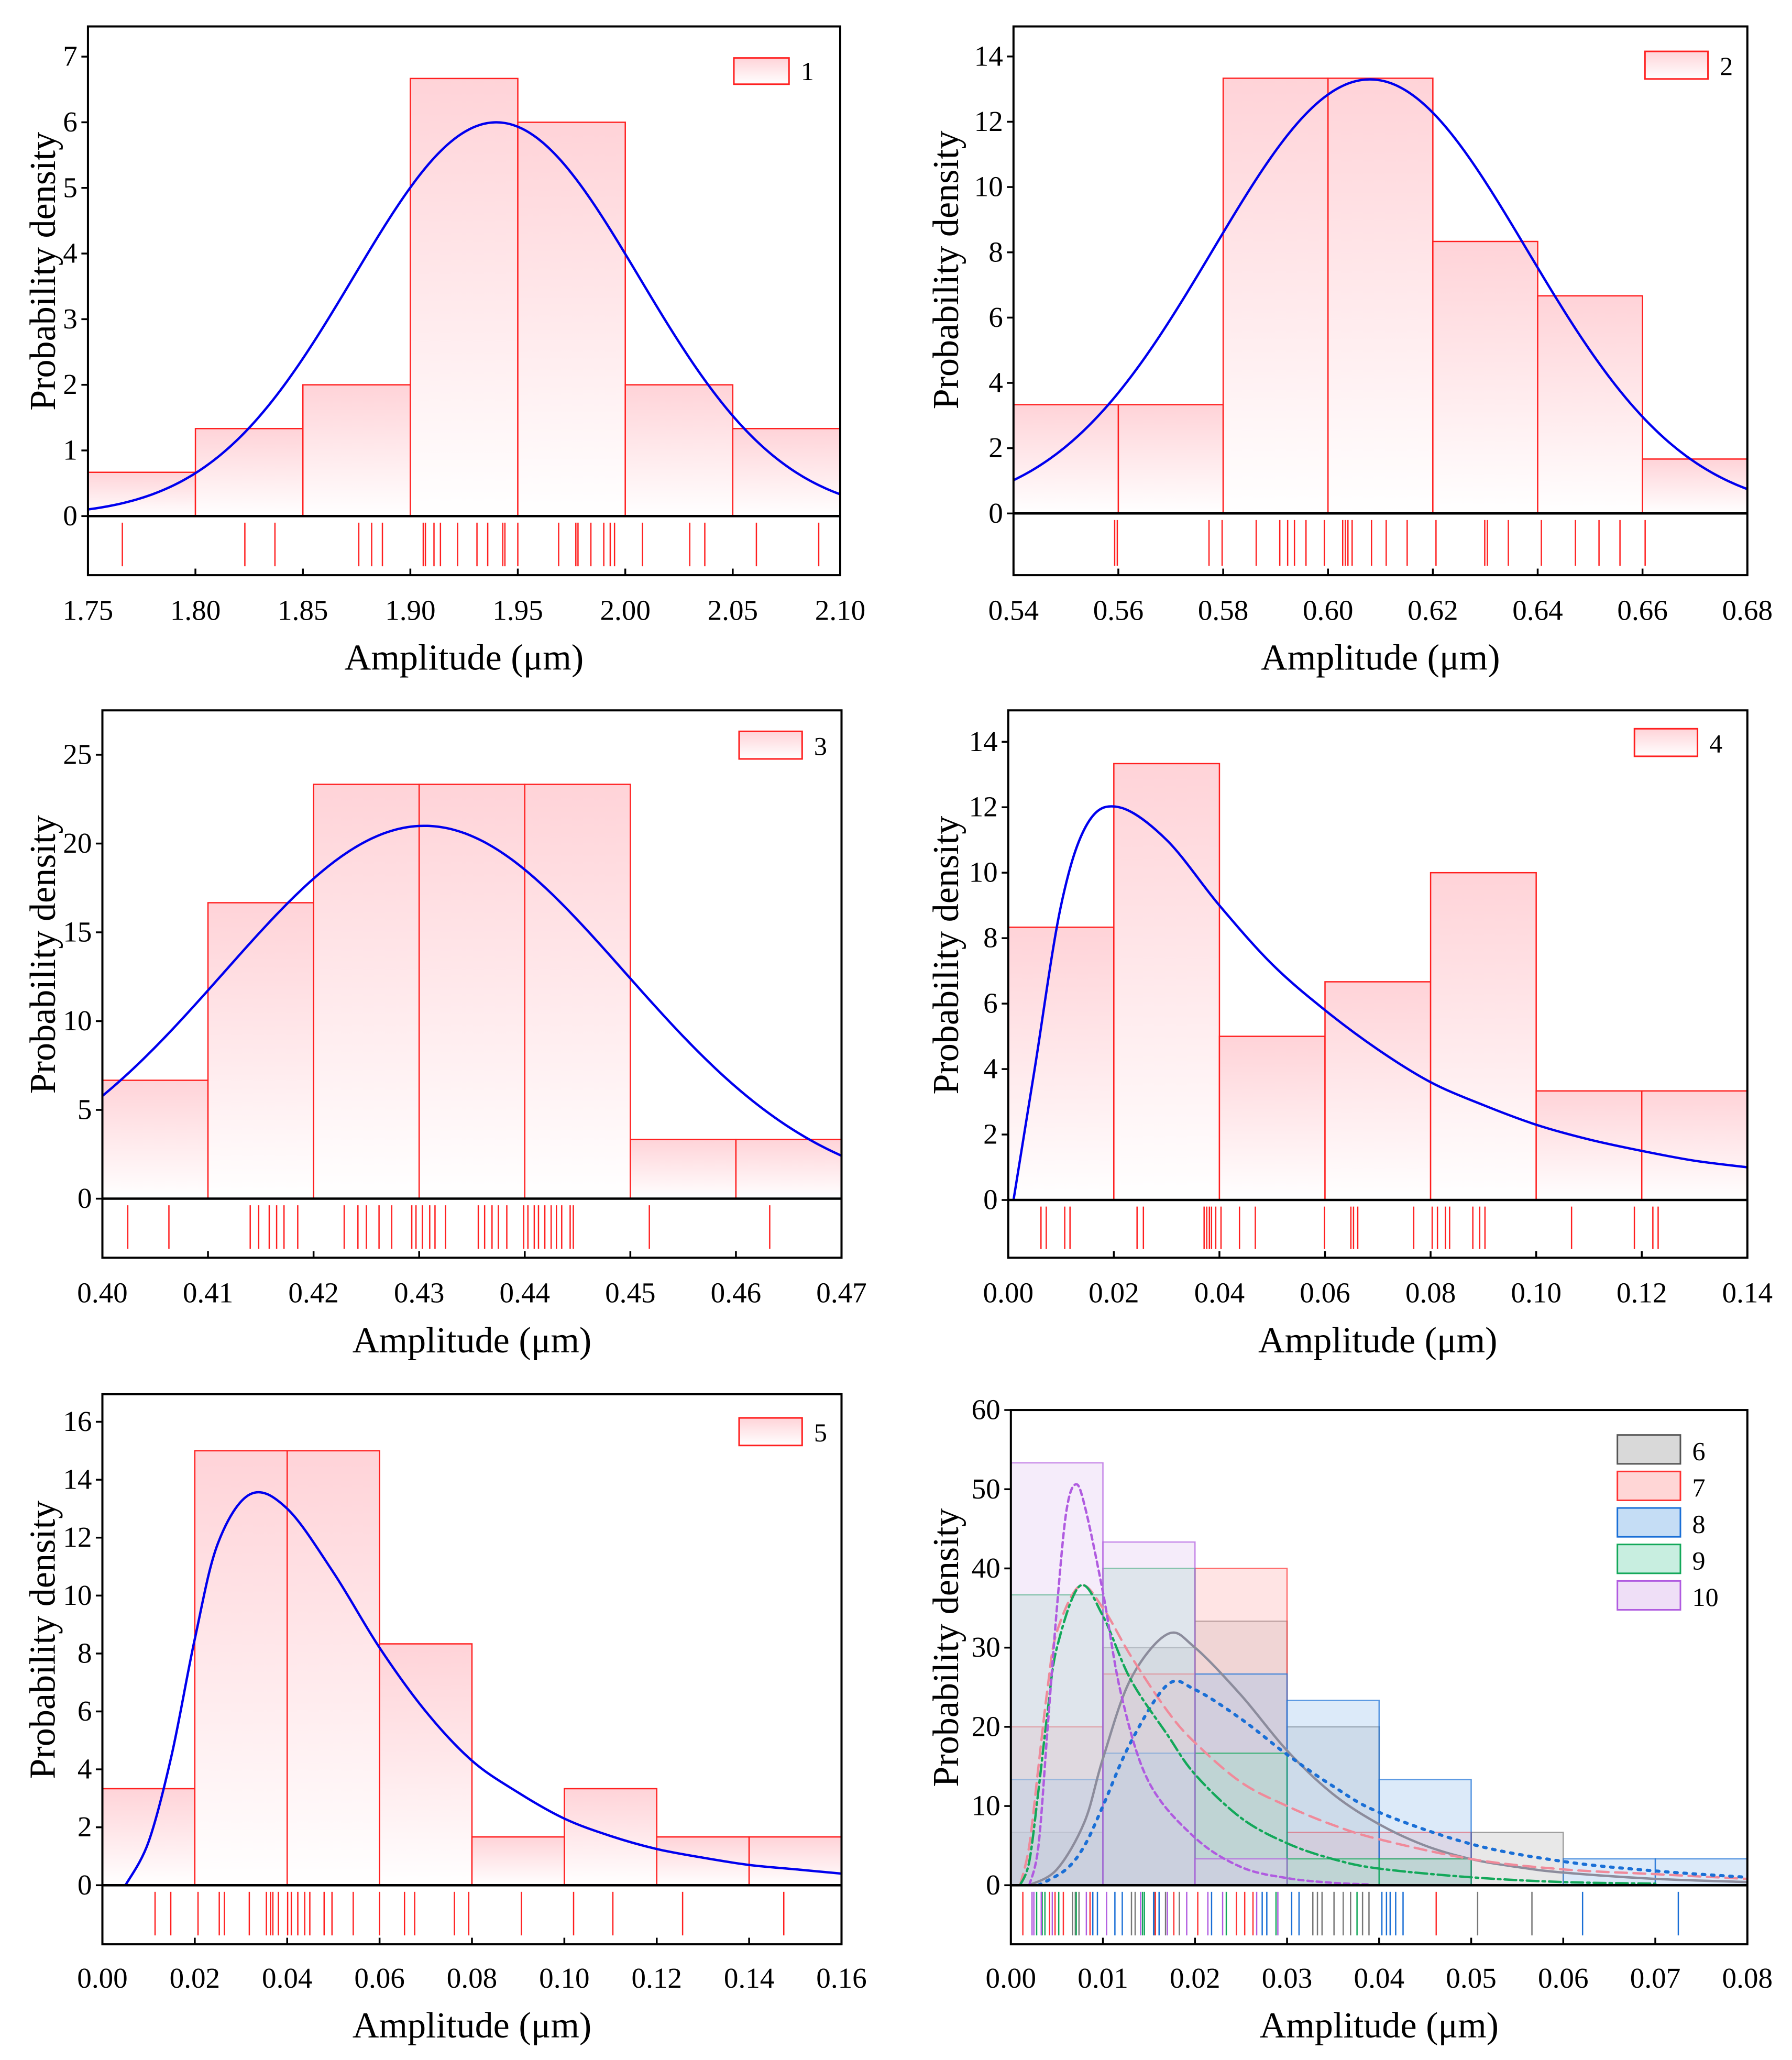  I want to click on x-tick-label: 0.47, so click(841, 1293).